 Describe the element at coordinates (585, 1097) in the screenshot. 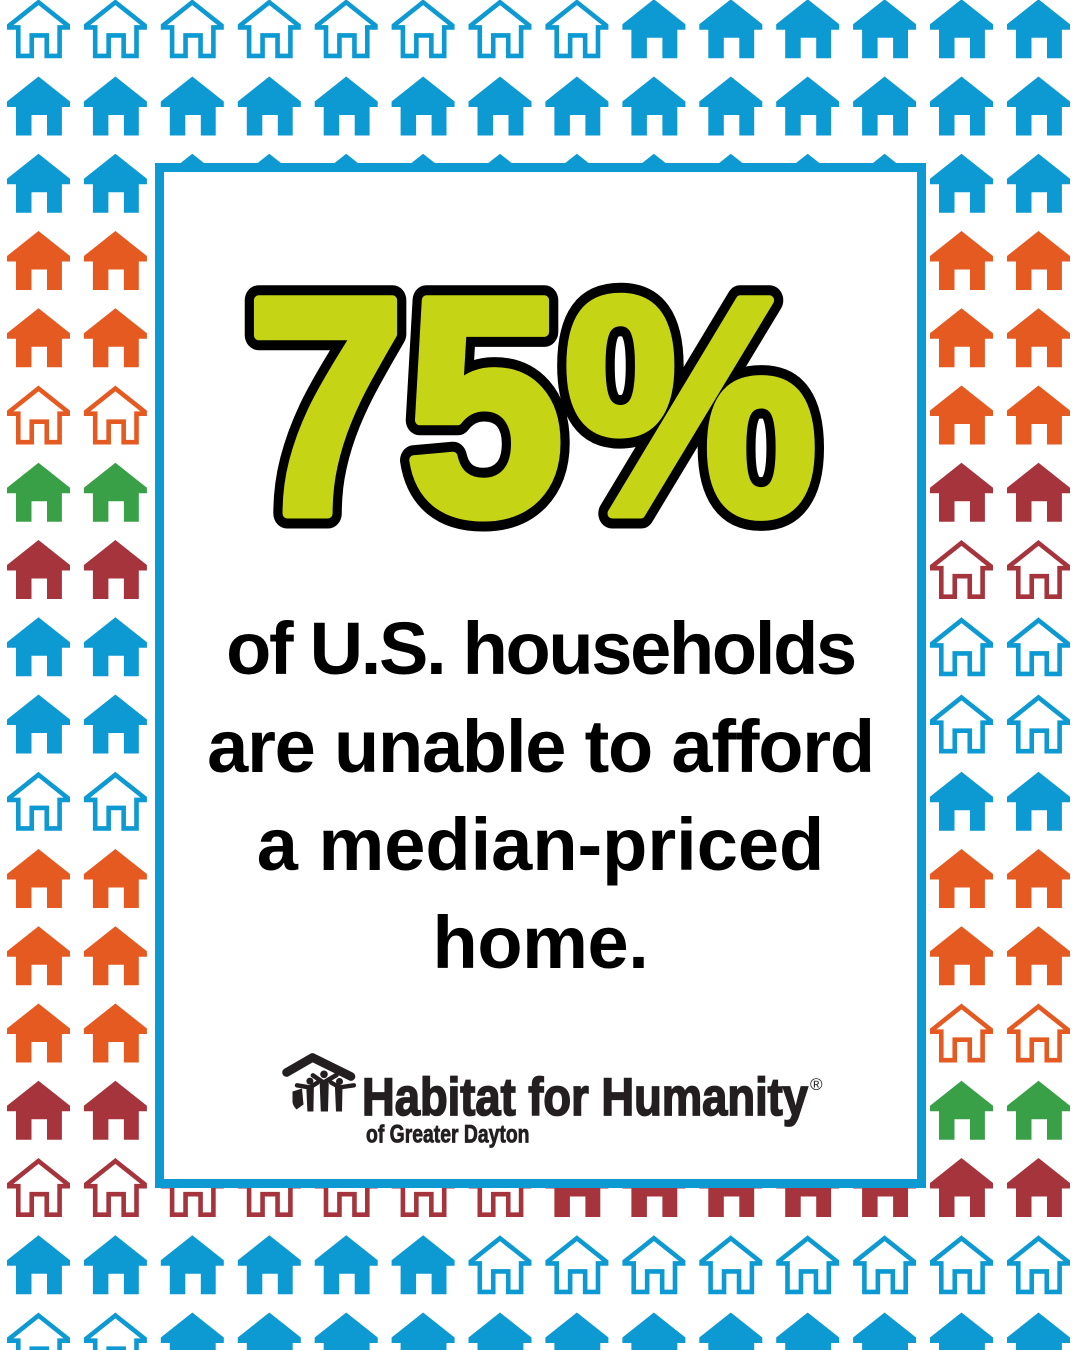

I see `svg-text: Habitat for Humanity` at that location.